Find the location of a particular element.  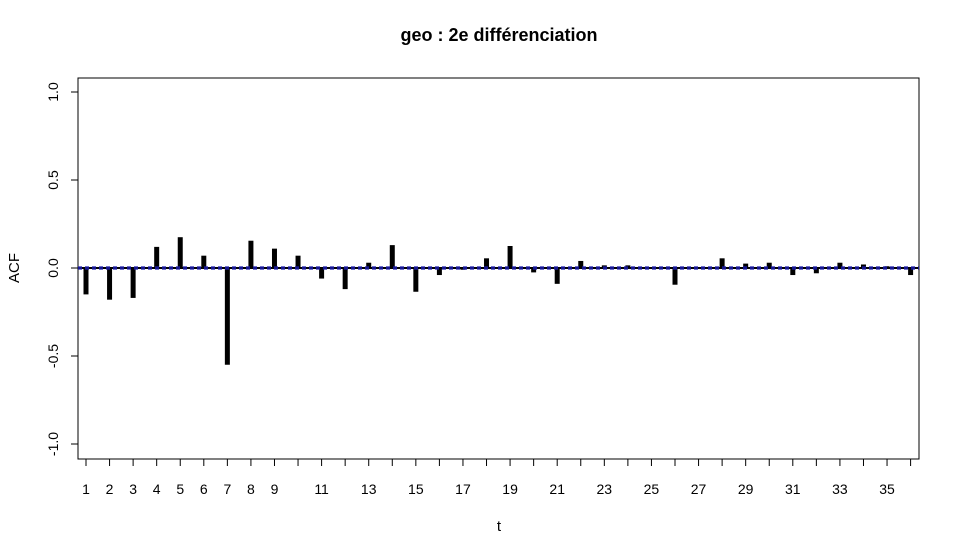

x-axis: 1 2 3 4 5 6 7 8 9 11 13 15 17 19 21 23 25 27 29 31 33 35 is located at coordinates (497, 477).